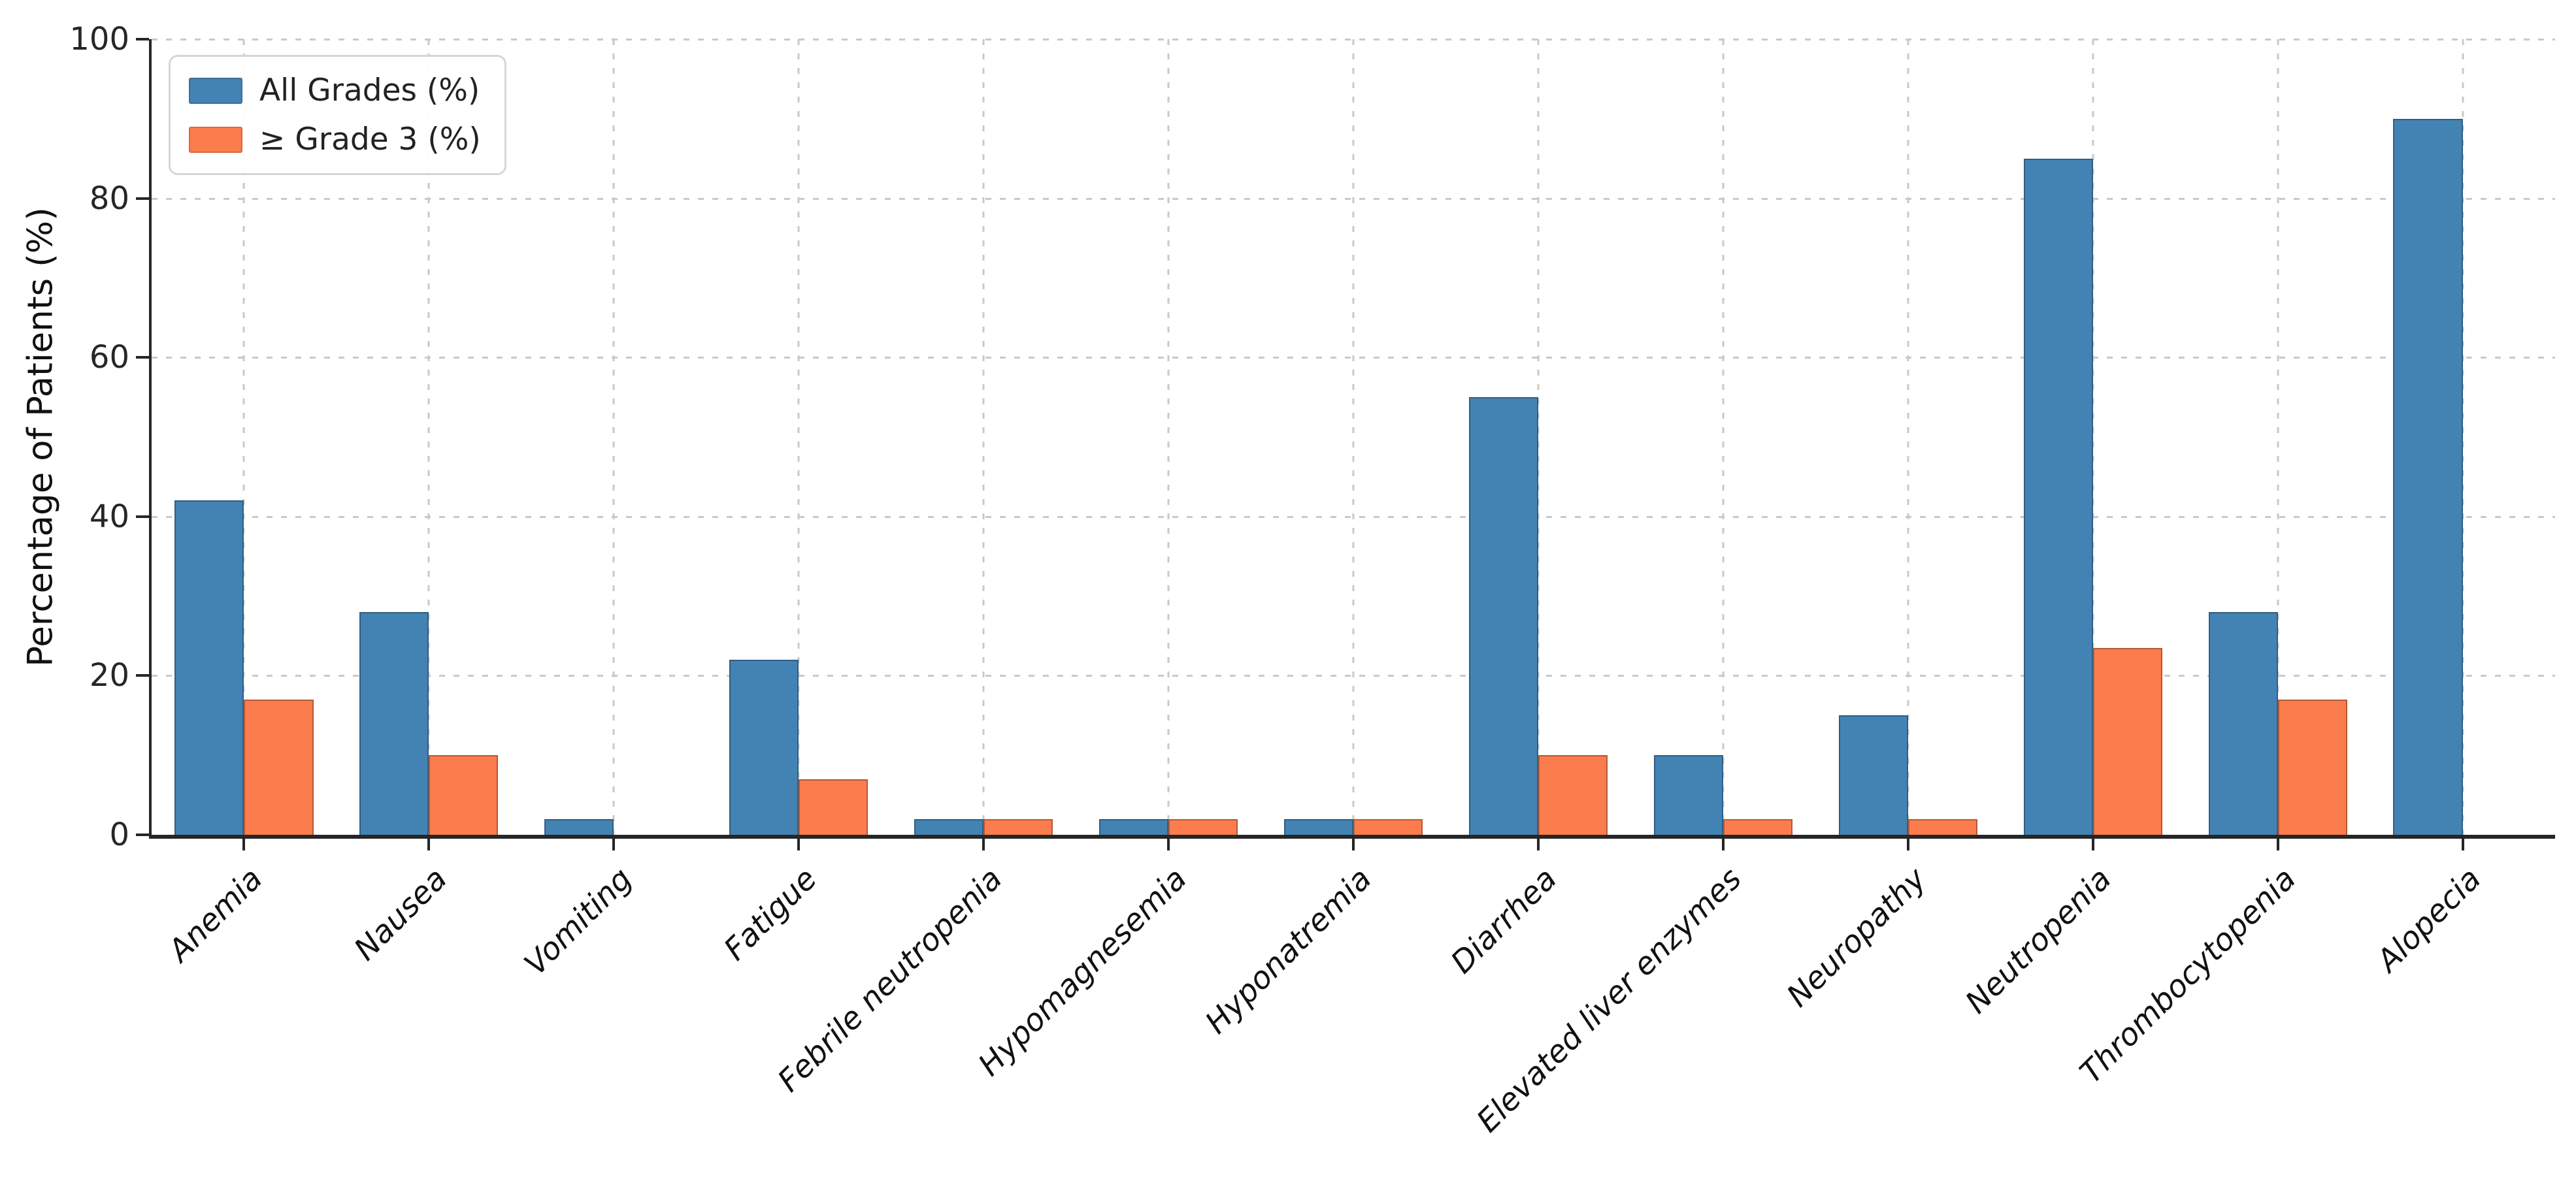 The height and width of the screenshot is (1181, 2576). What do you see at coordinates (579, 826) in the screenshot?
I see `bar-all-grades-vomiting` at bounding box center [579, 826].